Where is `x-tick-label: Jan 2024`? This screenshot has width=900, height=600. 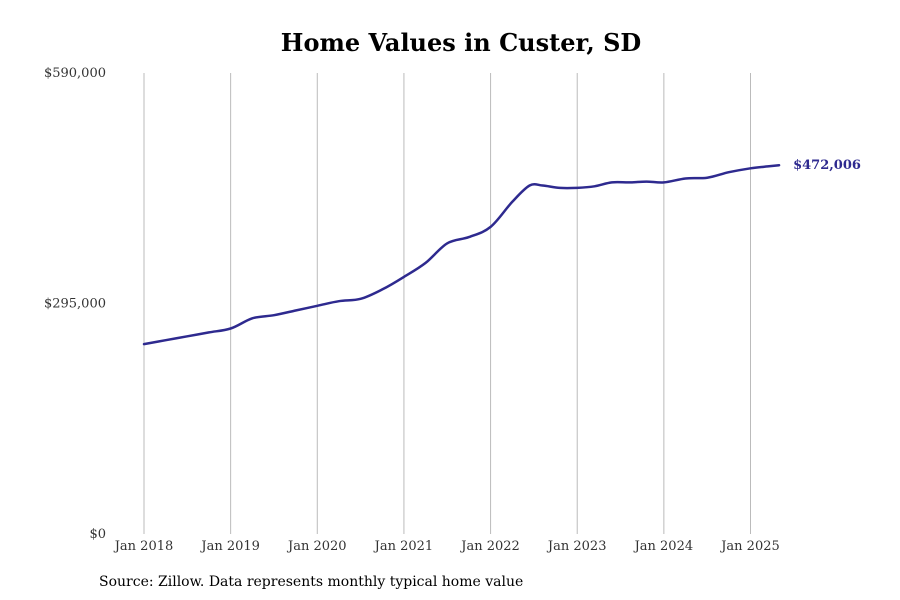
x-tick-label: Jan 2024 is located at coordinates (663, 546).